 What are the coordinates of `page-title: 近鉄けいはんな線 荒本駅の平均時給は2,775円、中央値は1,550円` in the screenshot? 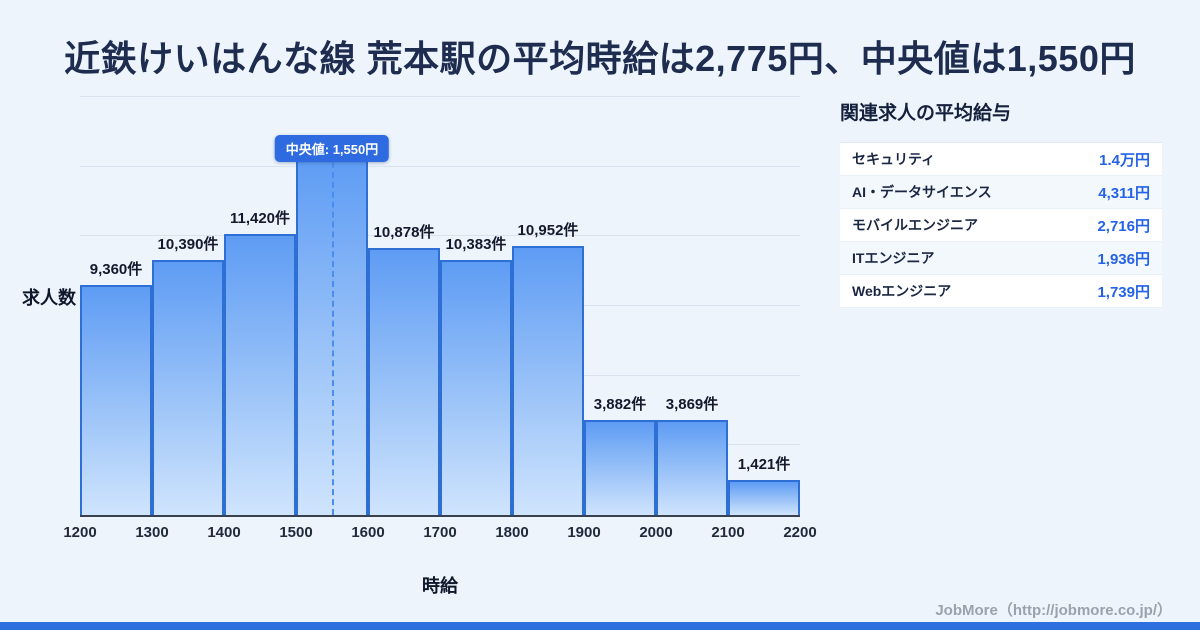 It's located at (600, 58).